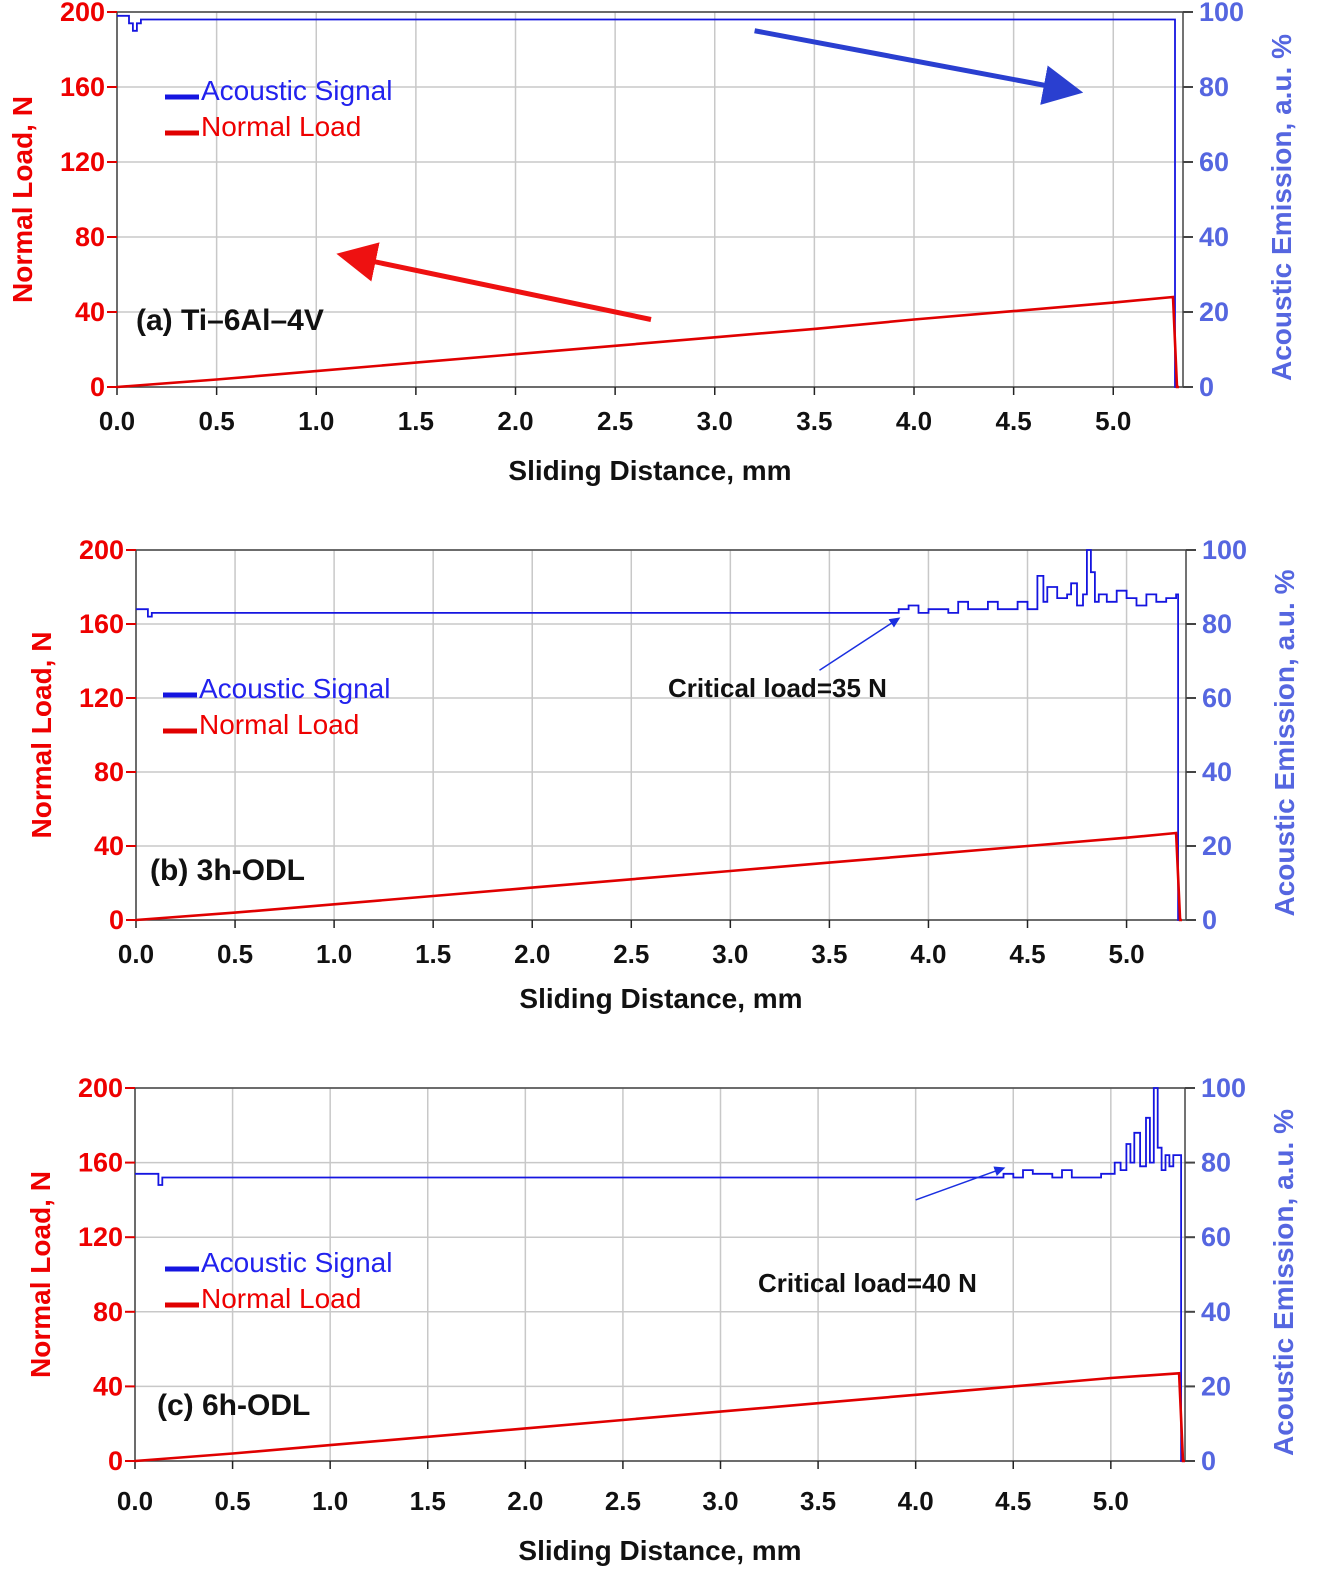  Describe the element at coordinates (230, 320) in the screenshot. I see `panel-label: (a) Ti–6Al–4V` at that location.